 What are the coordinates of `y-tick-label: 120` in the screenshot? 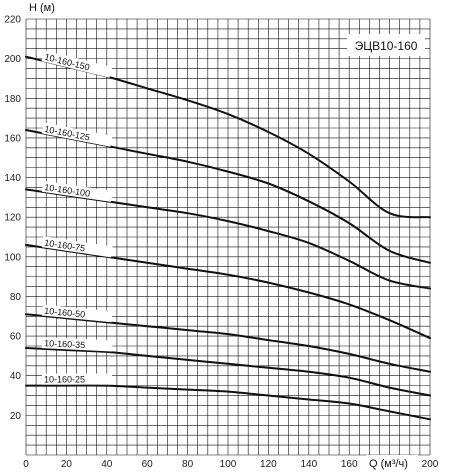 It's located at (12, 218).